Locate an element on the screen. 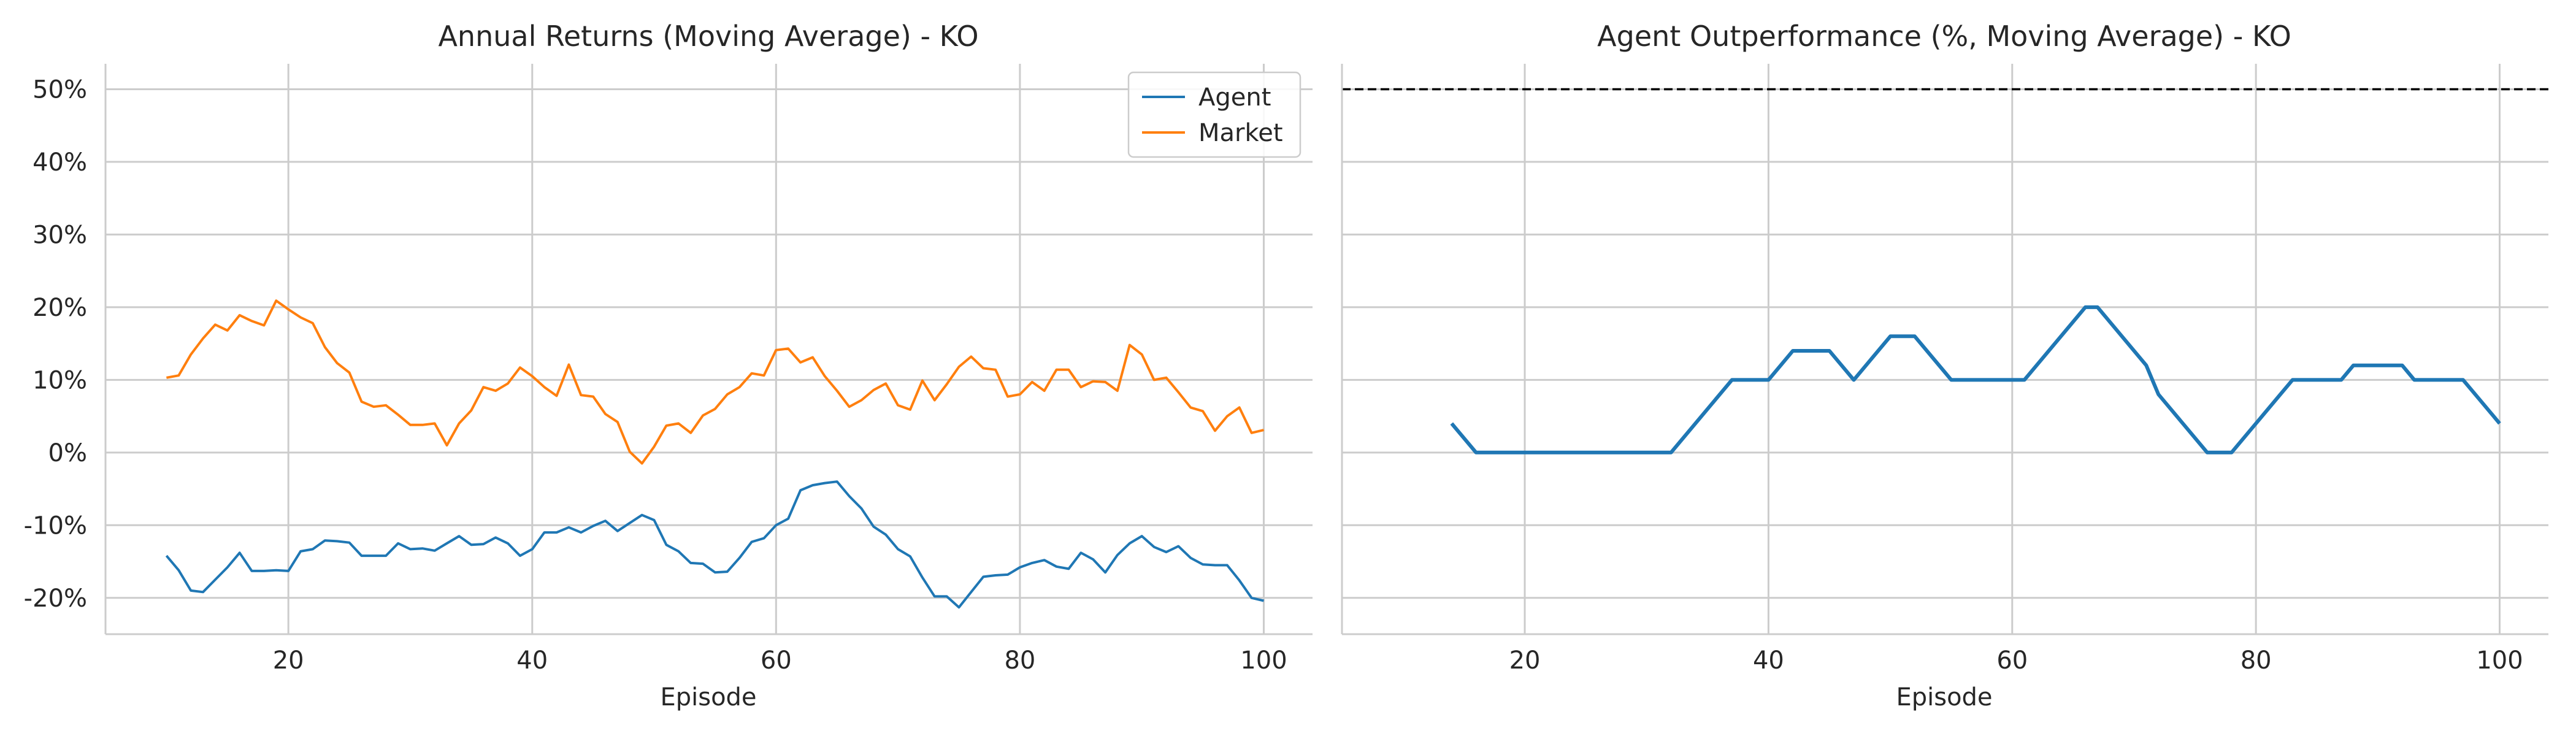 Image resolution: width=2576 pixels, height=736 pixels. returns-x-tick-label: 20 is located at coordinates (288, 660).